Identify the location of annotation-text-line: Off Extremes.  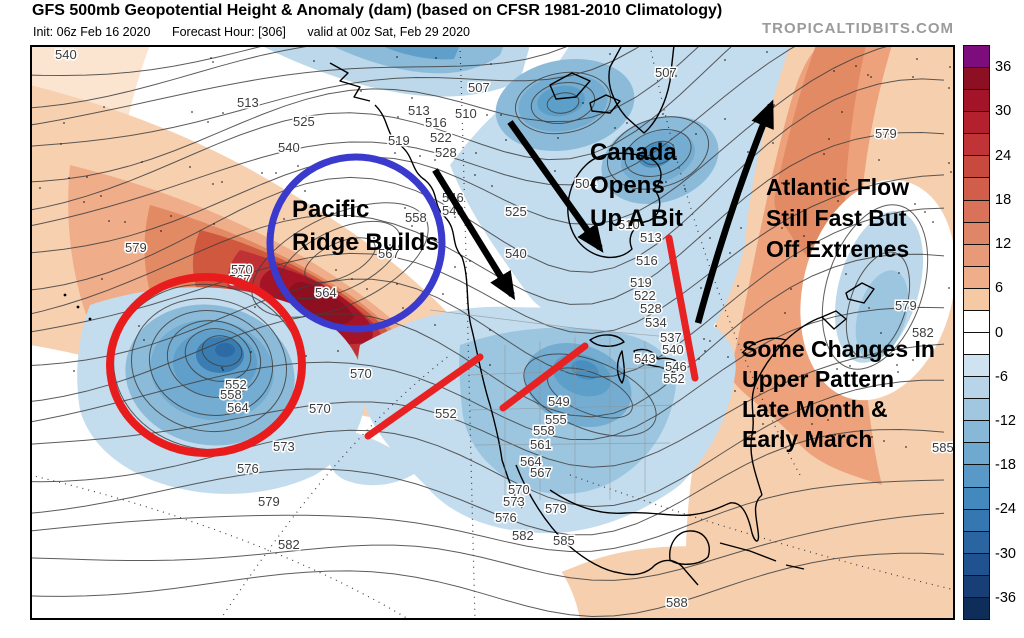
(837, 249).